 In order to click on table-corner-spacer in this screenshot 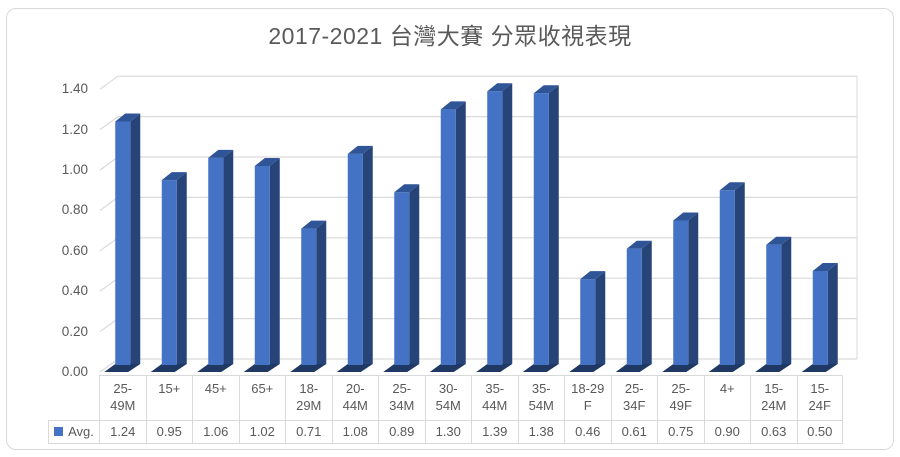, I will do `click(73, 397)`.